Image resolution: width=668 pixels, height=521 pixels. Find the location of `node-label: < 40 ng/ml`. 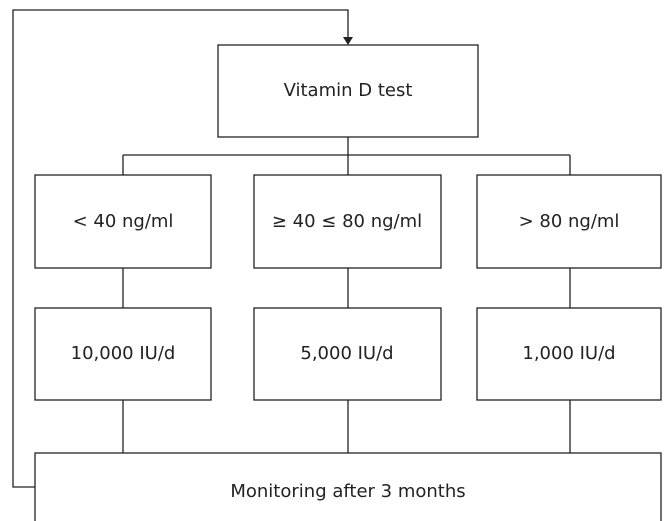

node-label: < 40 ng/ml is located at coordinates (123, 221).